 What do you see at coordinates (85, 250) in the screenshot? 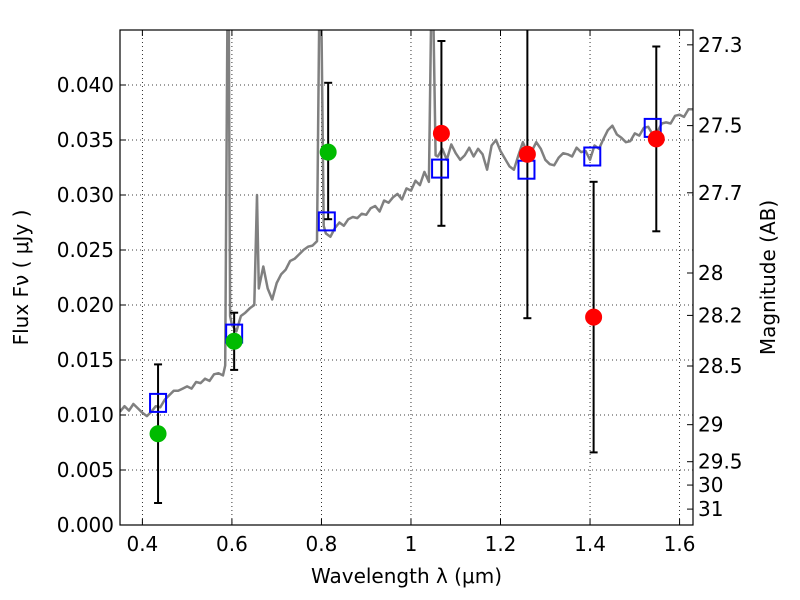
I see `y-tick-label: 0.025` at bounding box center [85, 250].